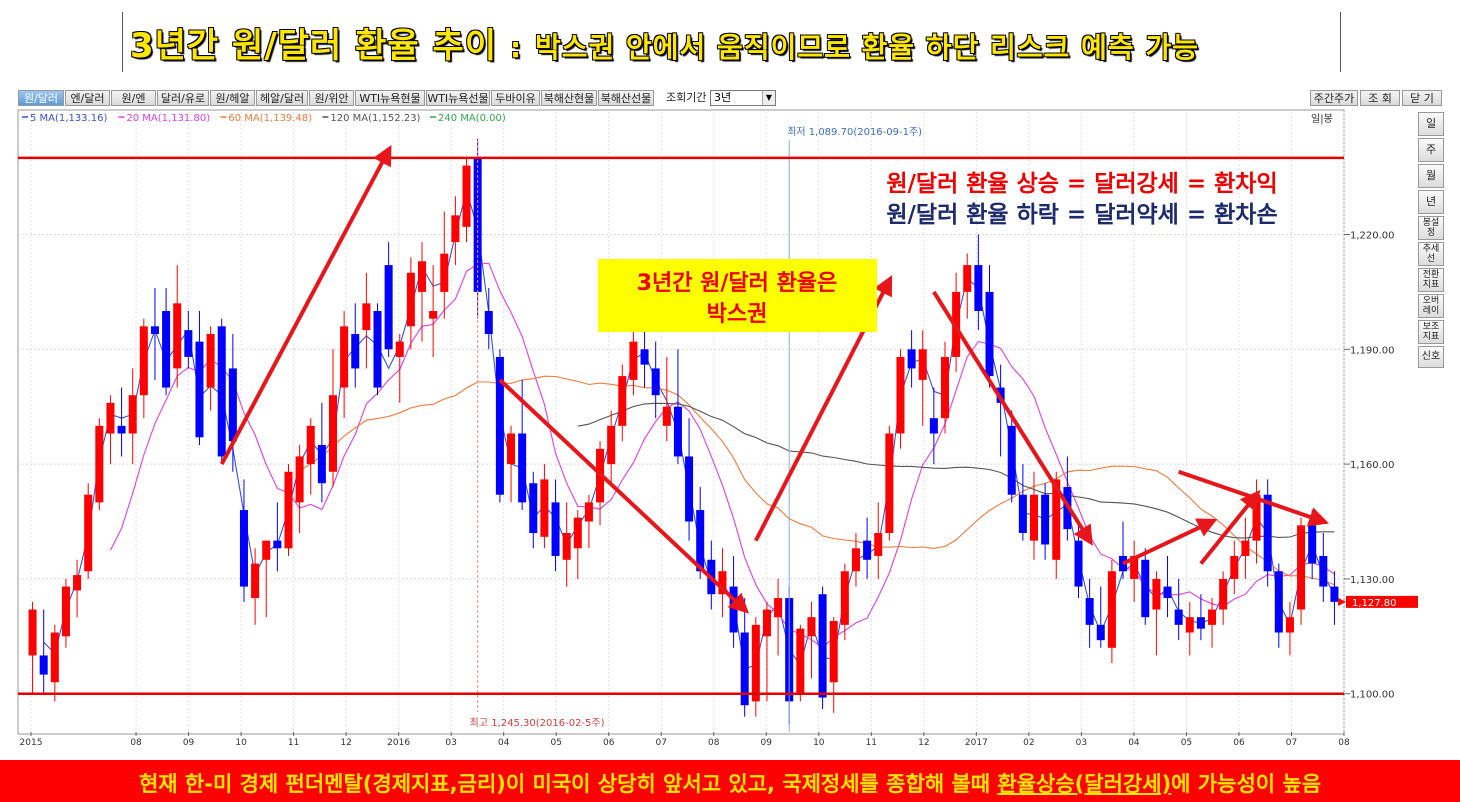  I want to click on chevron-down-icon: ▼, so click(768, 98).